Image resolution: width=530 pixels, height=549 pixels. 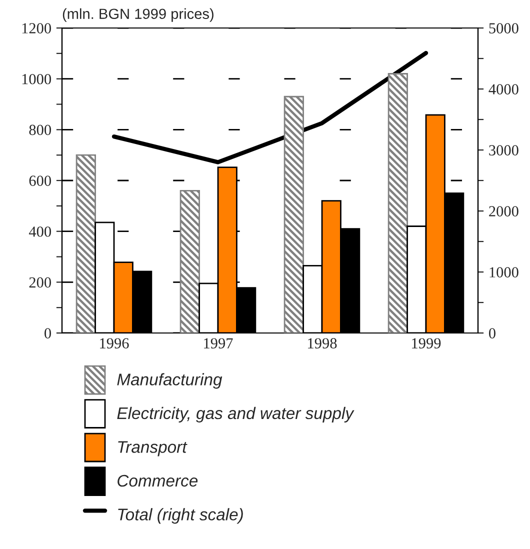 I want to click on legend-label: Manufacturing, so click(x=169, y=381).